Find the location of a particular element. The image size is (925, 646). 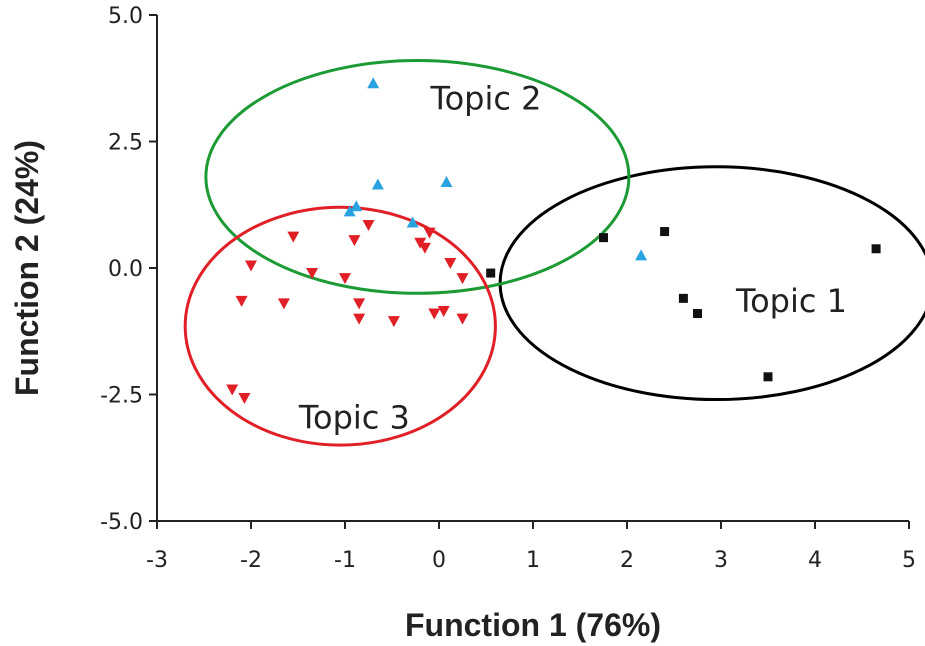

y-tick-label: -5.0 is located at coordinates (121, 522).